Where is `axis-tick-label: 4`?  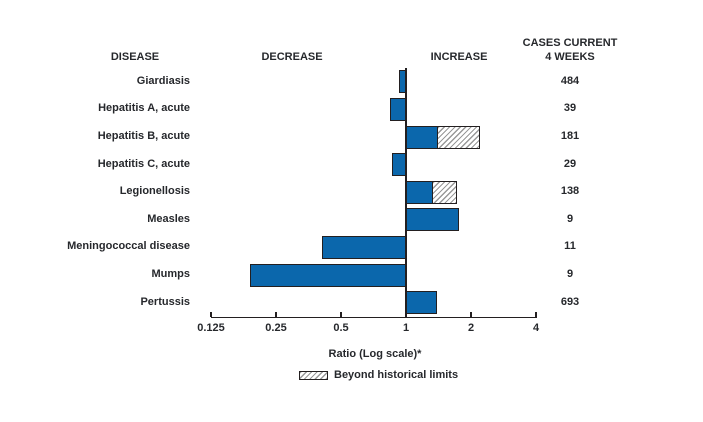
axis-tick-label: 4 is located at coordinates (536, 328).